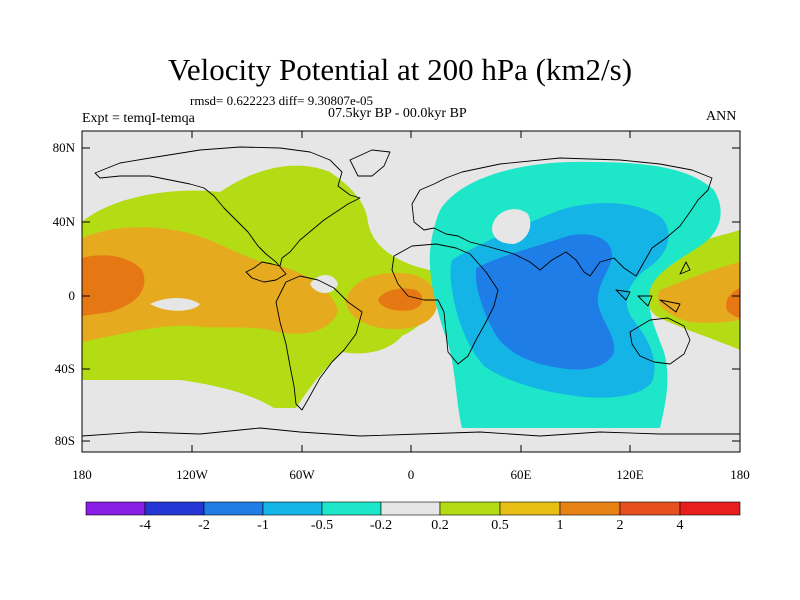 The width and height of the screenshot is (800, 600). Describe the element at coordinates (400, 69) in the screenshot. I see `map-title: Velocity Potential at 200 hPa (km2/s)` at that location.